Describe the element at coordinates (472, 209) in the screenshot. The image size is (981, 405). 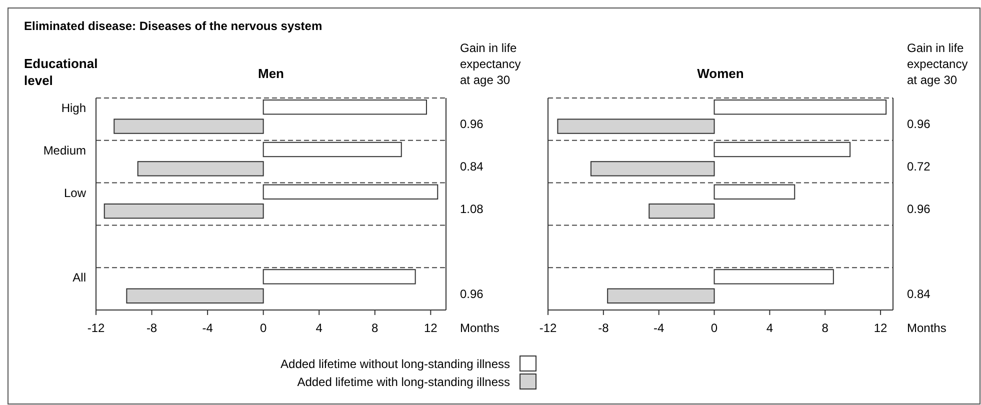
I see `text: 1.08` at that location.